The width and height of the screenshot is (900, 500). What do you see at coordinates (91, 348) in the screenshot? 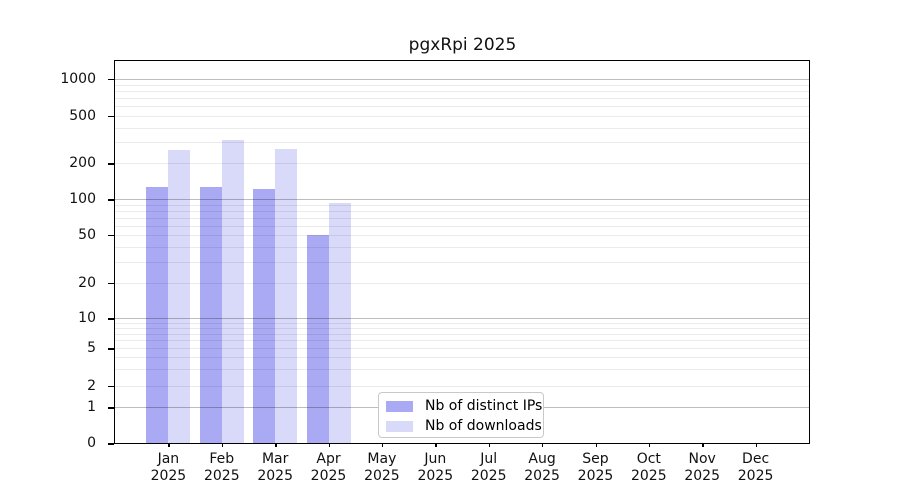
I see `y-tick-label: 5` at bounding box center [91, 348].